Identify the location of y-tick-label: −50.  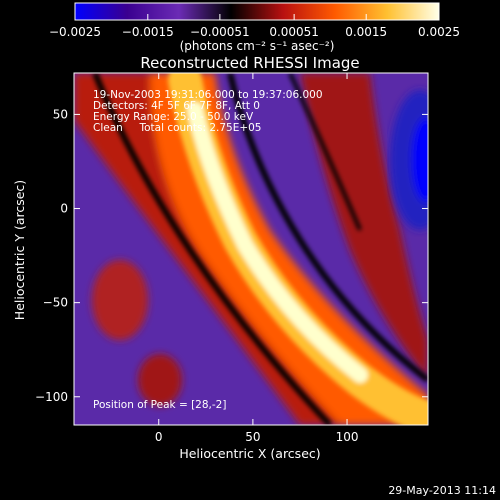
(55, 303).